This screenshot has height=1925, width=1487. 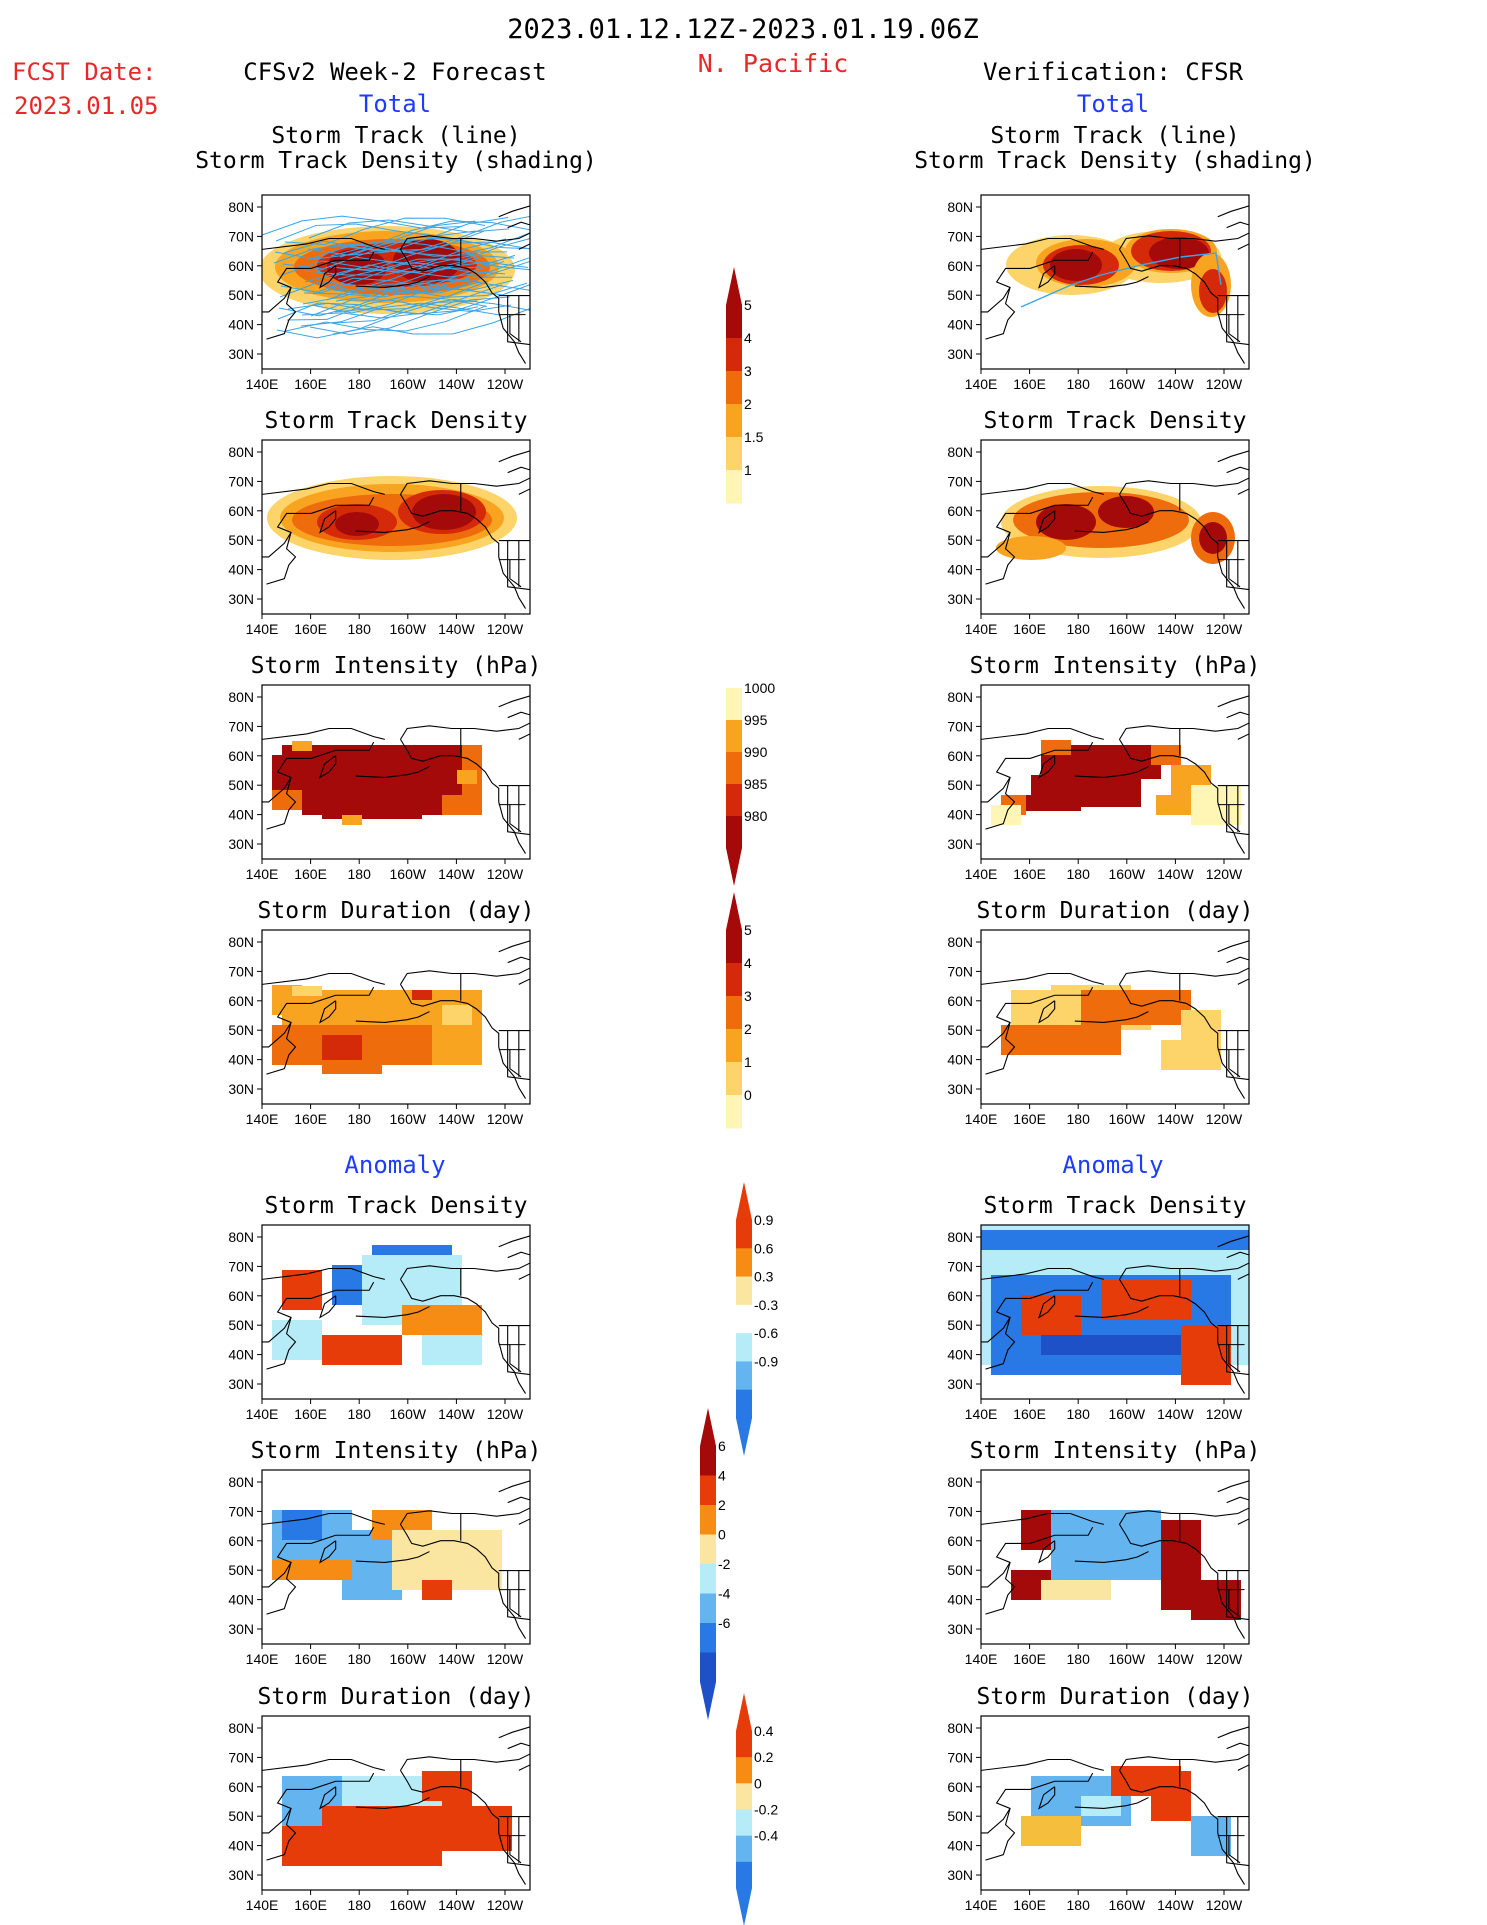 What do you see at coordinates (764, 1248) in the screenshot?
I see `colorbar-tick-label: 0.6` at bounding box center [764, 1248].